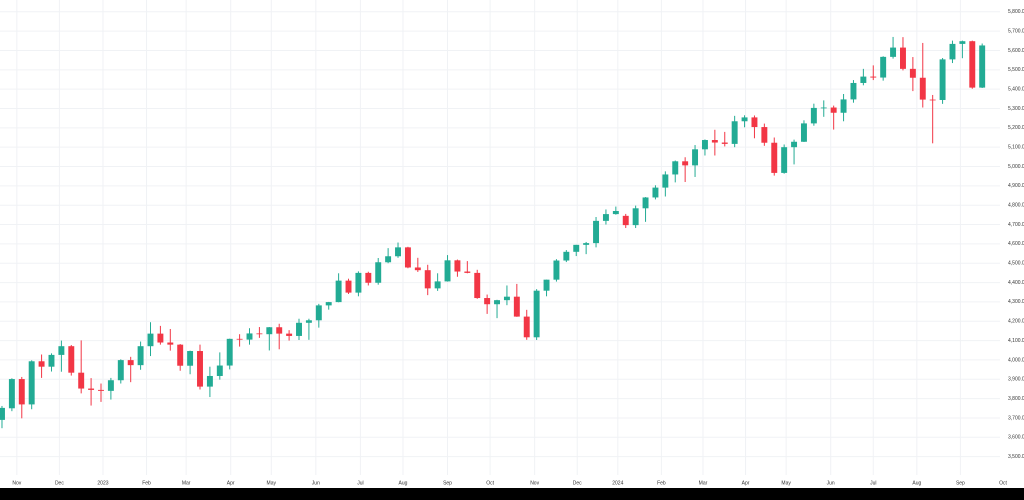 The height and width of the screenshot is (500, 1024). What do you see at coordinates (1016, 186) in the screenshot?
I see `y-tick-label: 4,900.0` at bounding box center [1016, 186].